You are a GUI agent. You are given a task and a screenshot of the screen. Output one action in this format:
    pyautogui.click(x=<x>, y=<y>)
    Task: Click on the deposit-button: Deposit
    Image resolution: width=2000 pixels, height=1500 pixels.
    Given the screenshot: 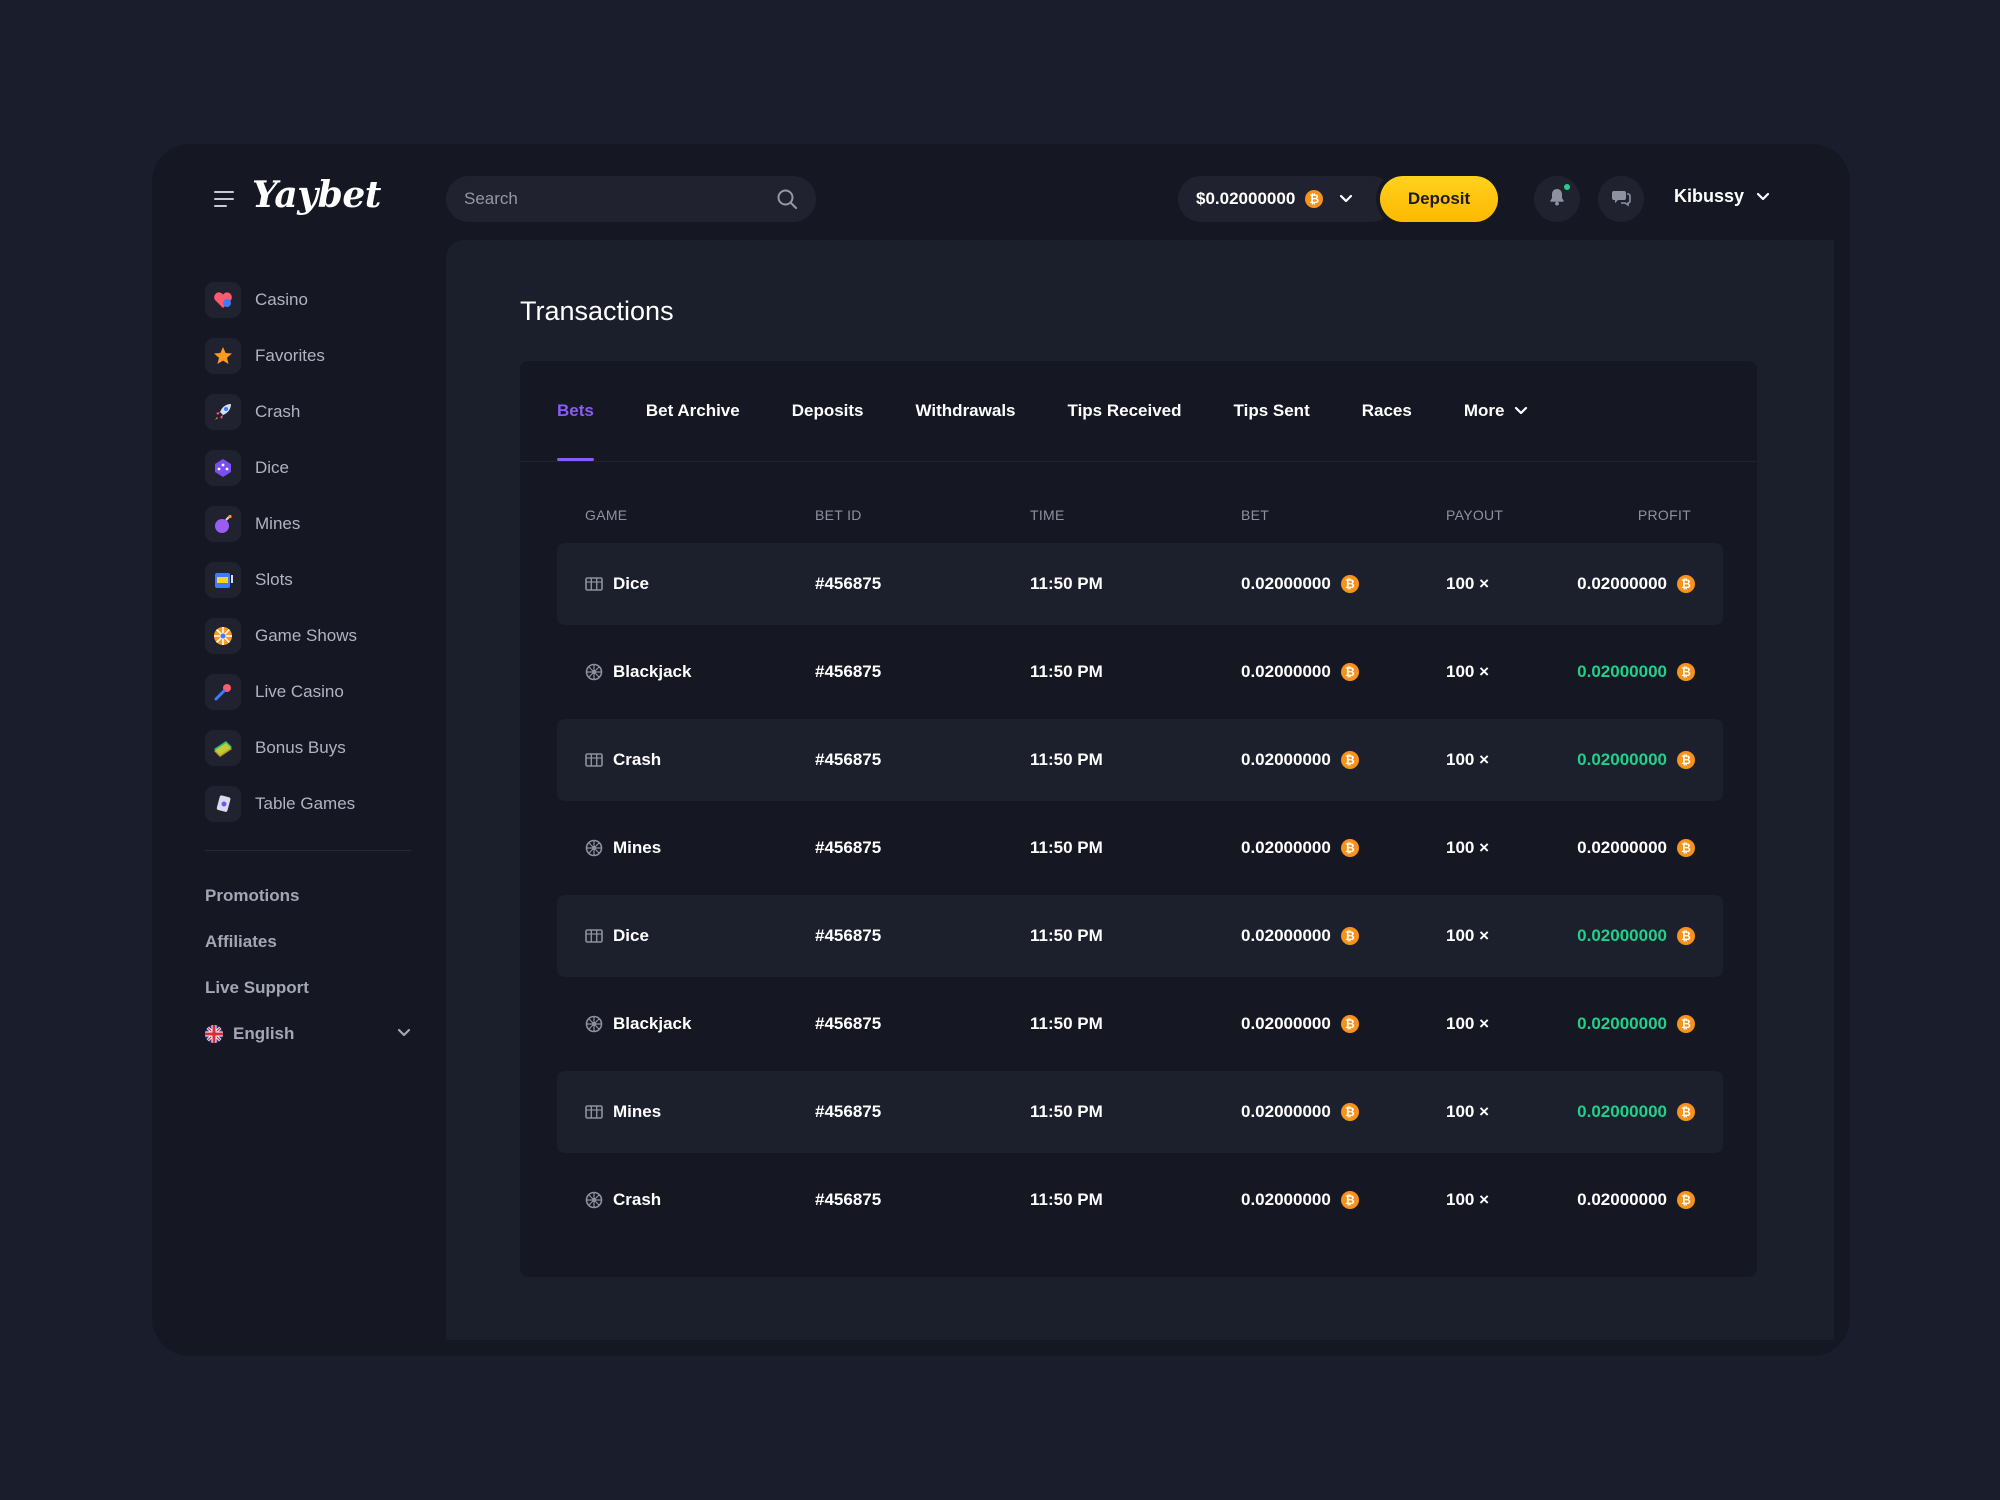 What is the action you would take?
    pyautogui.click(x=1439, y=199)
    